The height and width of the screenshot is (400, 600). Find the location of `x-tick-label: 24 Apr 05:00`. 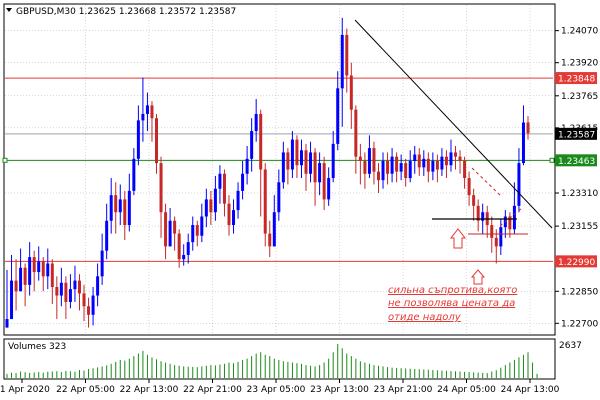

x-tick-label: 24 Apr 05:00 is located at coordinates (466, 390).